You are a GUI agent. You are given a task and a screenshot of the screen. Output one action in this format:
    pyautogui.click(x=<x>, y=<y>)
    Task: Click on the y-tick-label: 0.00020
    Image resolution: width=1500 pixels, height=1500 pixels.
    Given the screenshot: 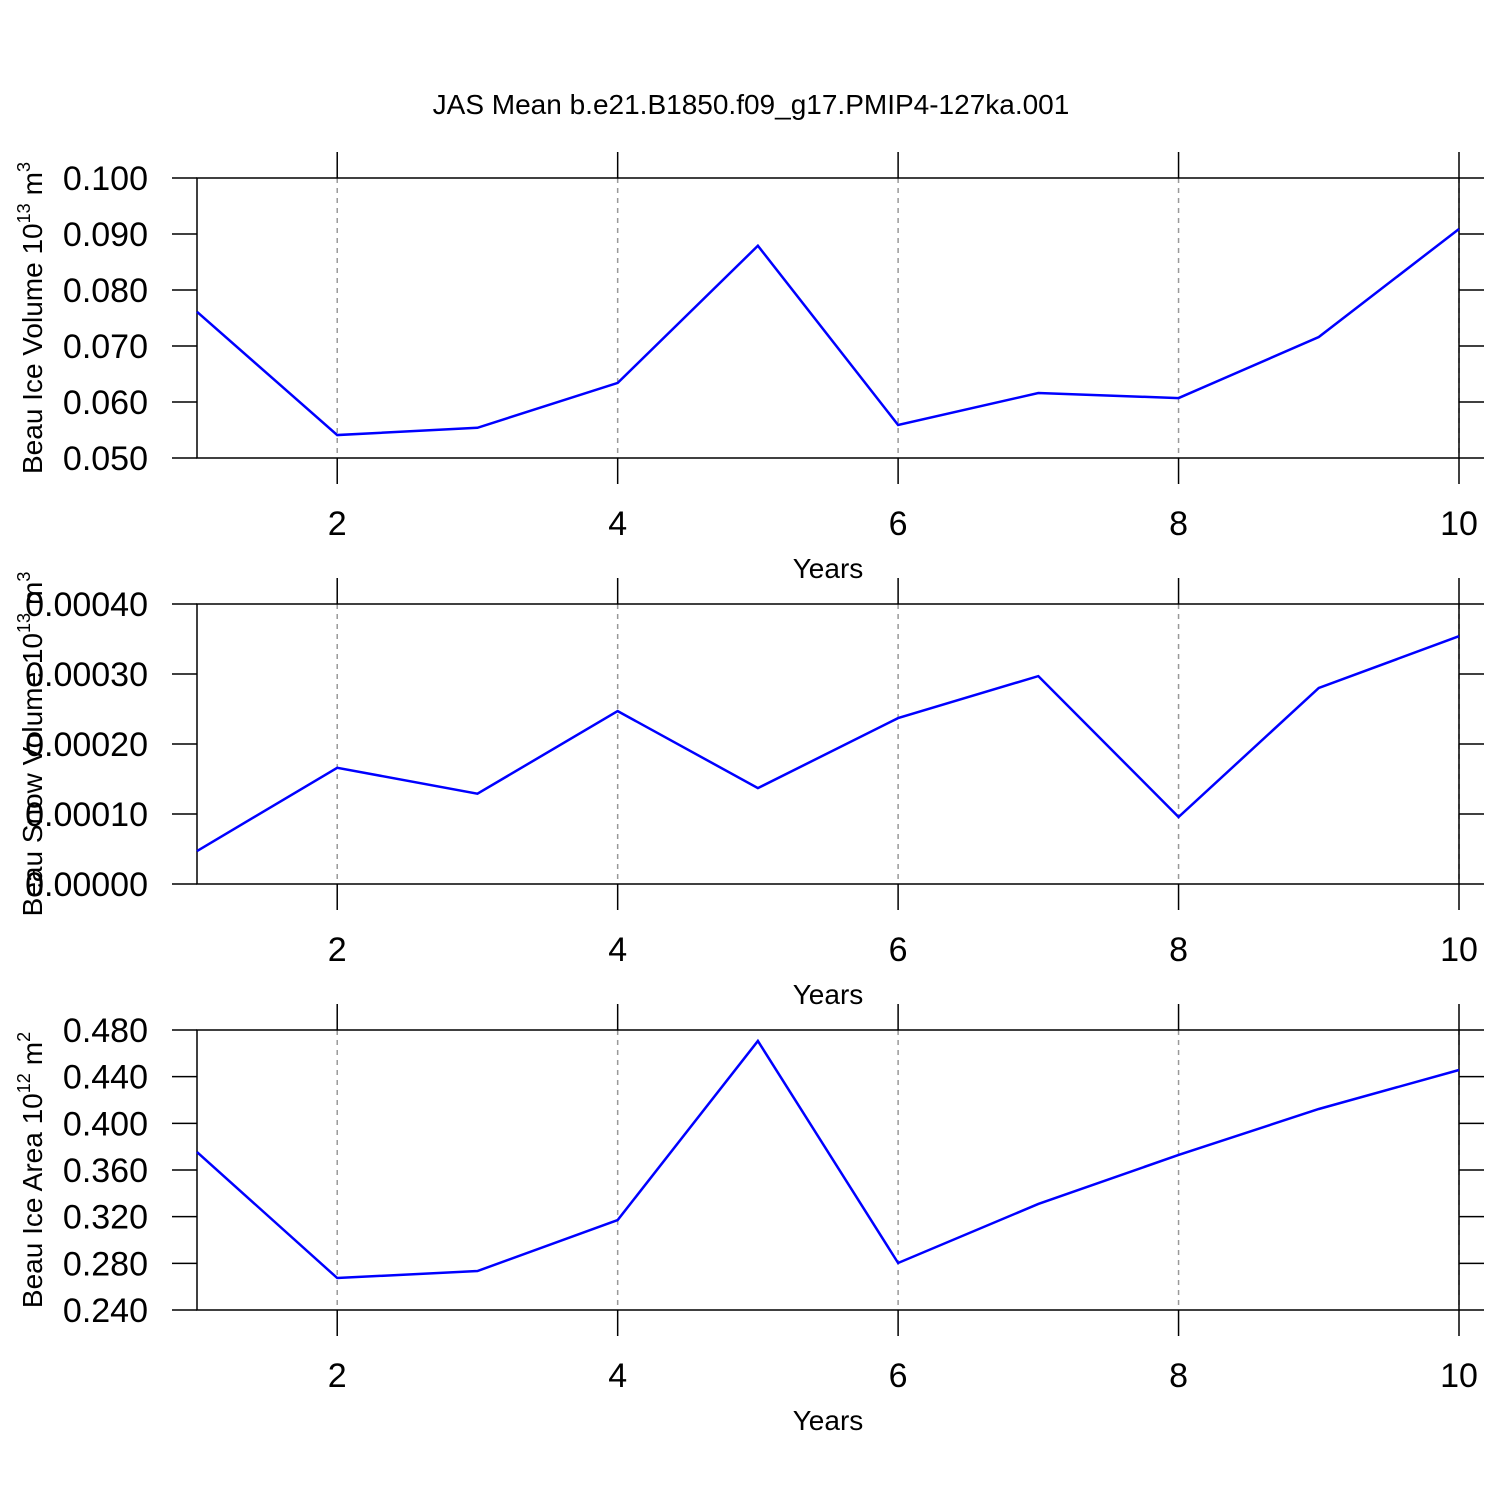 What is the action you would take?
    pyautogui.click(x=86, y=745)
    